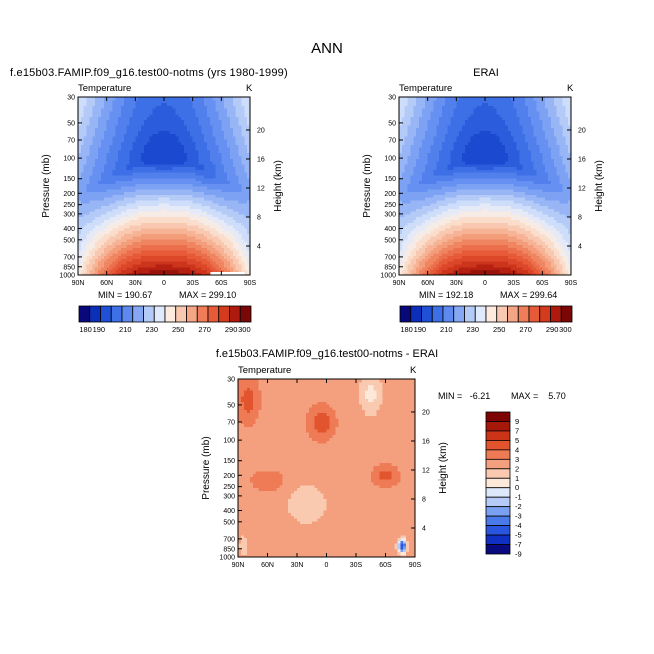  What do you see at coordinates (192, 283) in the screenshot?
I see `panel-model-plot-x-tick-label: 30S` at bounding box center [192, 283].